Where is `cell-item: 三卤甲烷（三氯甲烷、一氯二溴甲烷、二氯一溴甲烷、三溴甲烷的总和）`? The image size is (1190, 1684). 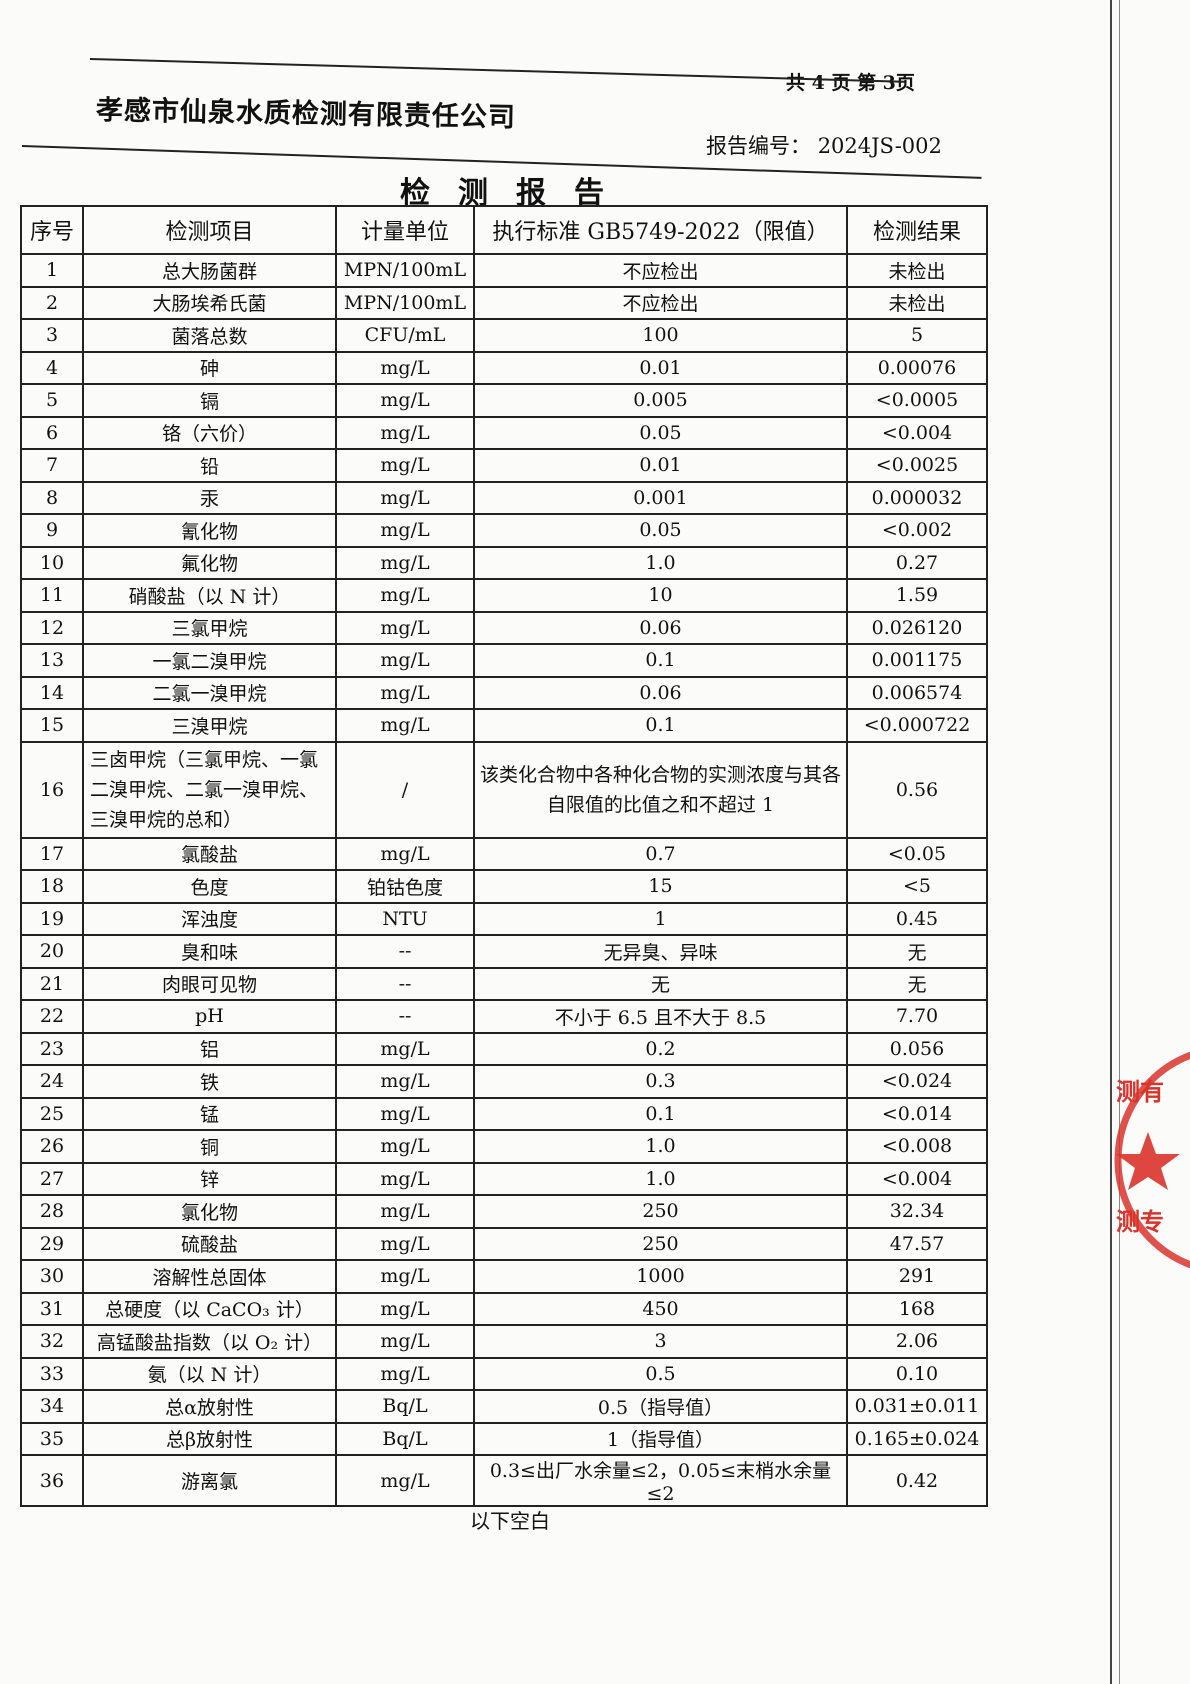
cell-item: 三卤甲烷（三氯甲烷、一氯二溴甲烷、二氯一溴甲烷、三溴甲烷的总和） is located at coordinates (209, 789).